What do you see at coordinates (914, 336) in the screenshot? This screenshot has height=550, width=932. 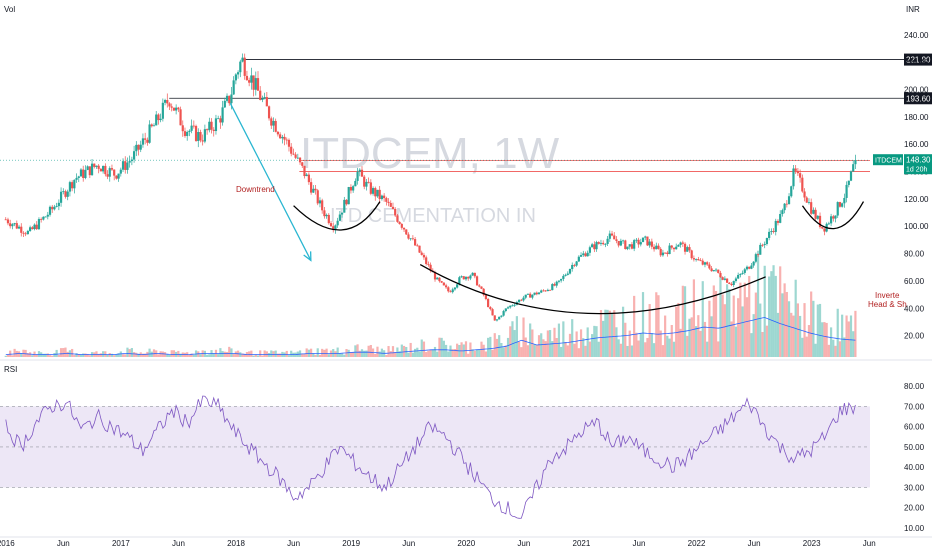 I see `price-tick-label: 20.00` at bounding box center [914, 336].